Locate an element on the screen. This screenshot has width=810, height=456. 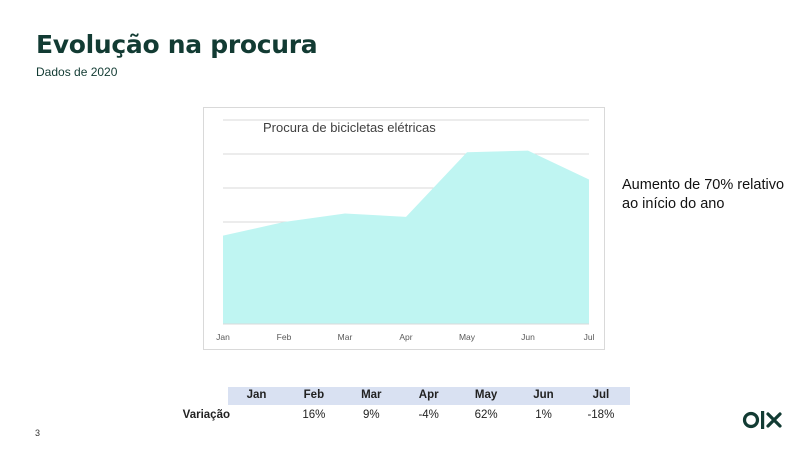
table-column-header: Mar is located at coordinates (371, 395).